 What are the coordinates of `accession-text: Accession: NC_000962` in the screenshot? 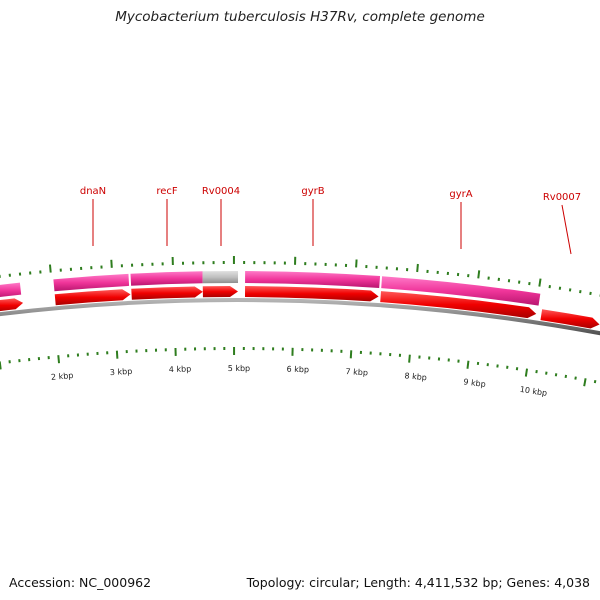 It's located at (80, 582).